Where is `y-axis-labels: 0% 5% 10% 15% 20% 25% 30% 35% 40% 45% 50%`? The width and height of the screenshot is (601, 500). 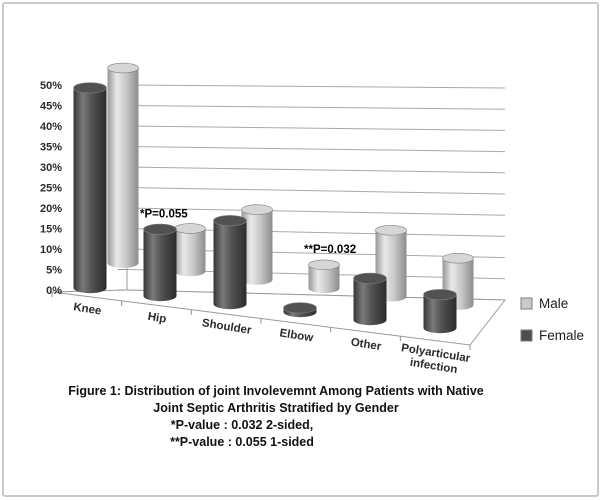 y-axis-labels: 0% 5% 10% 15% 20% 25% 30% 35% 40% 45% 50% is located at coordinates (51, 188).